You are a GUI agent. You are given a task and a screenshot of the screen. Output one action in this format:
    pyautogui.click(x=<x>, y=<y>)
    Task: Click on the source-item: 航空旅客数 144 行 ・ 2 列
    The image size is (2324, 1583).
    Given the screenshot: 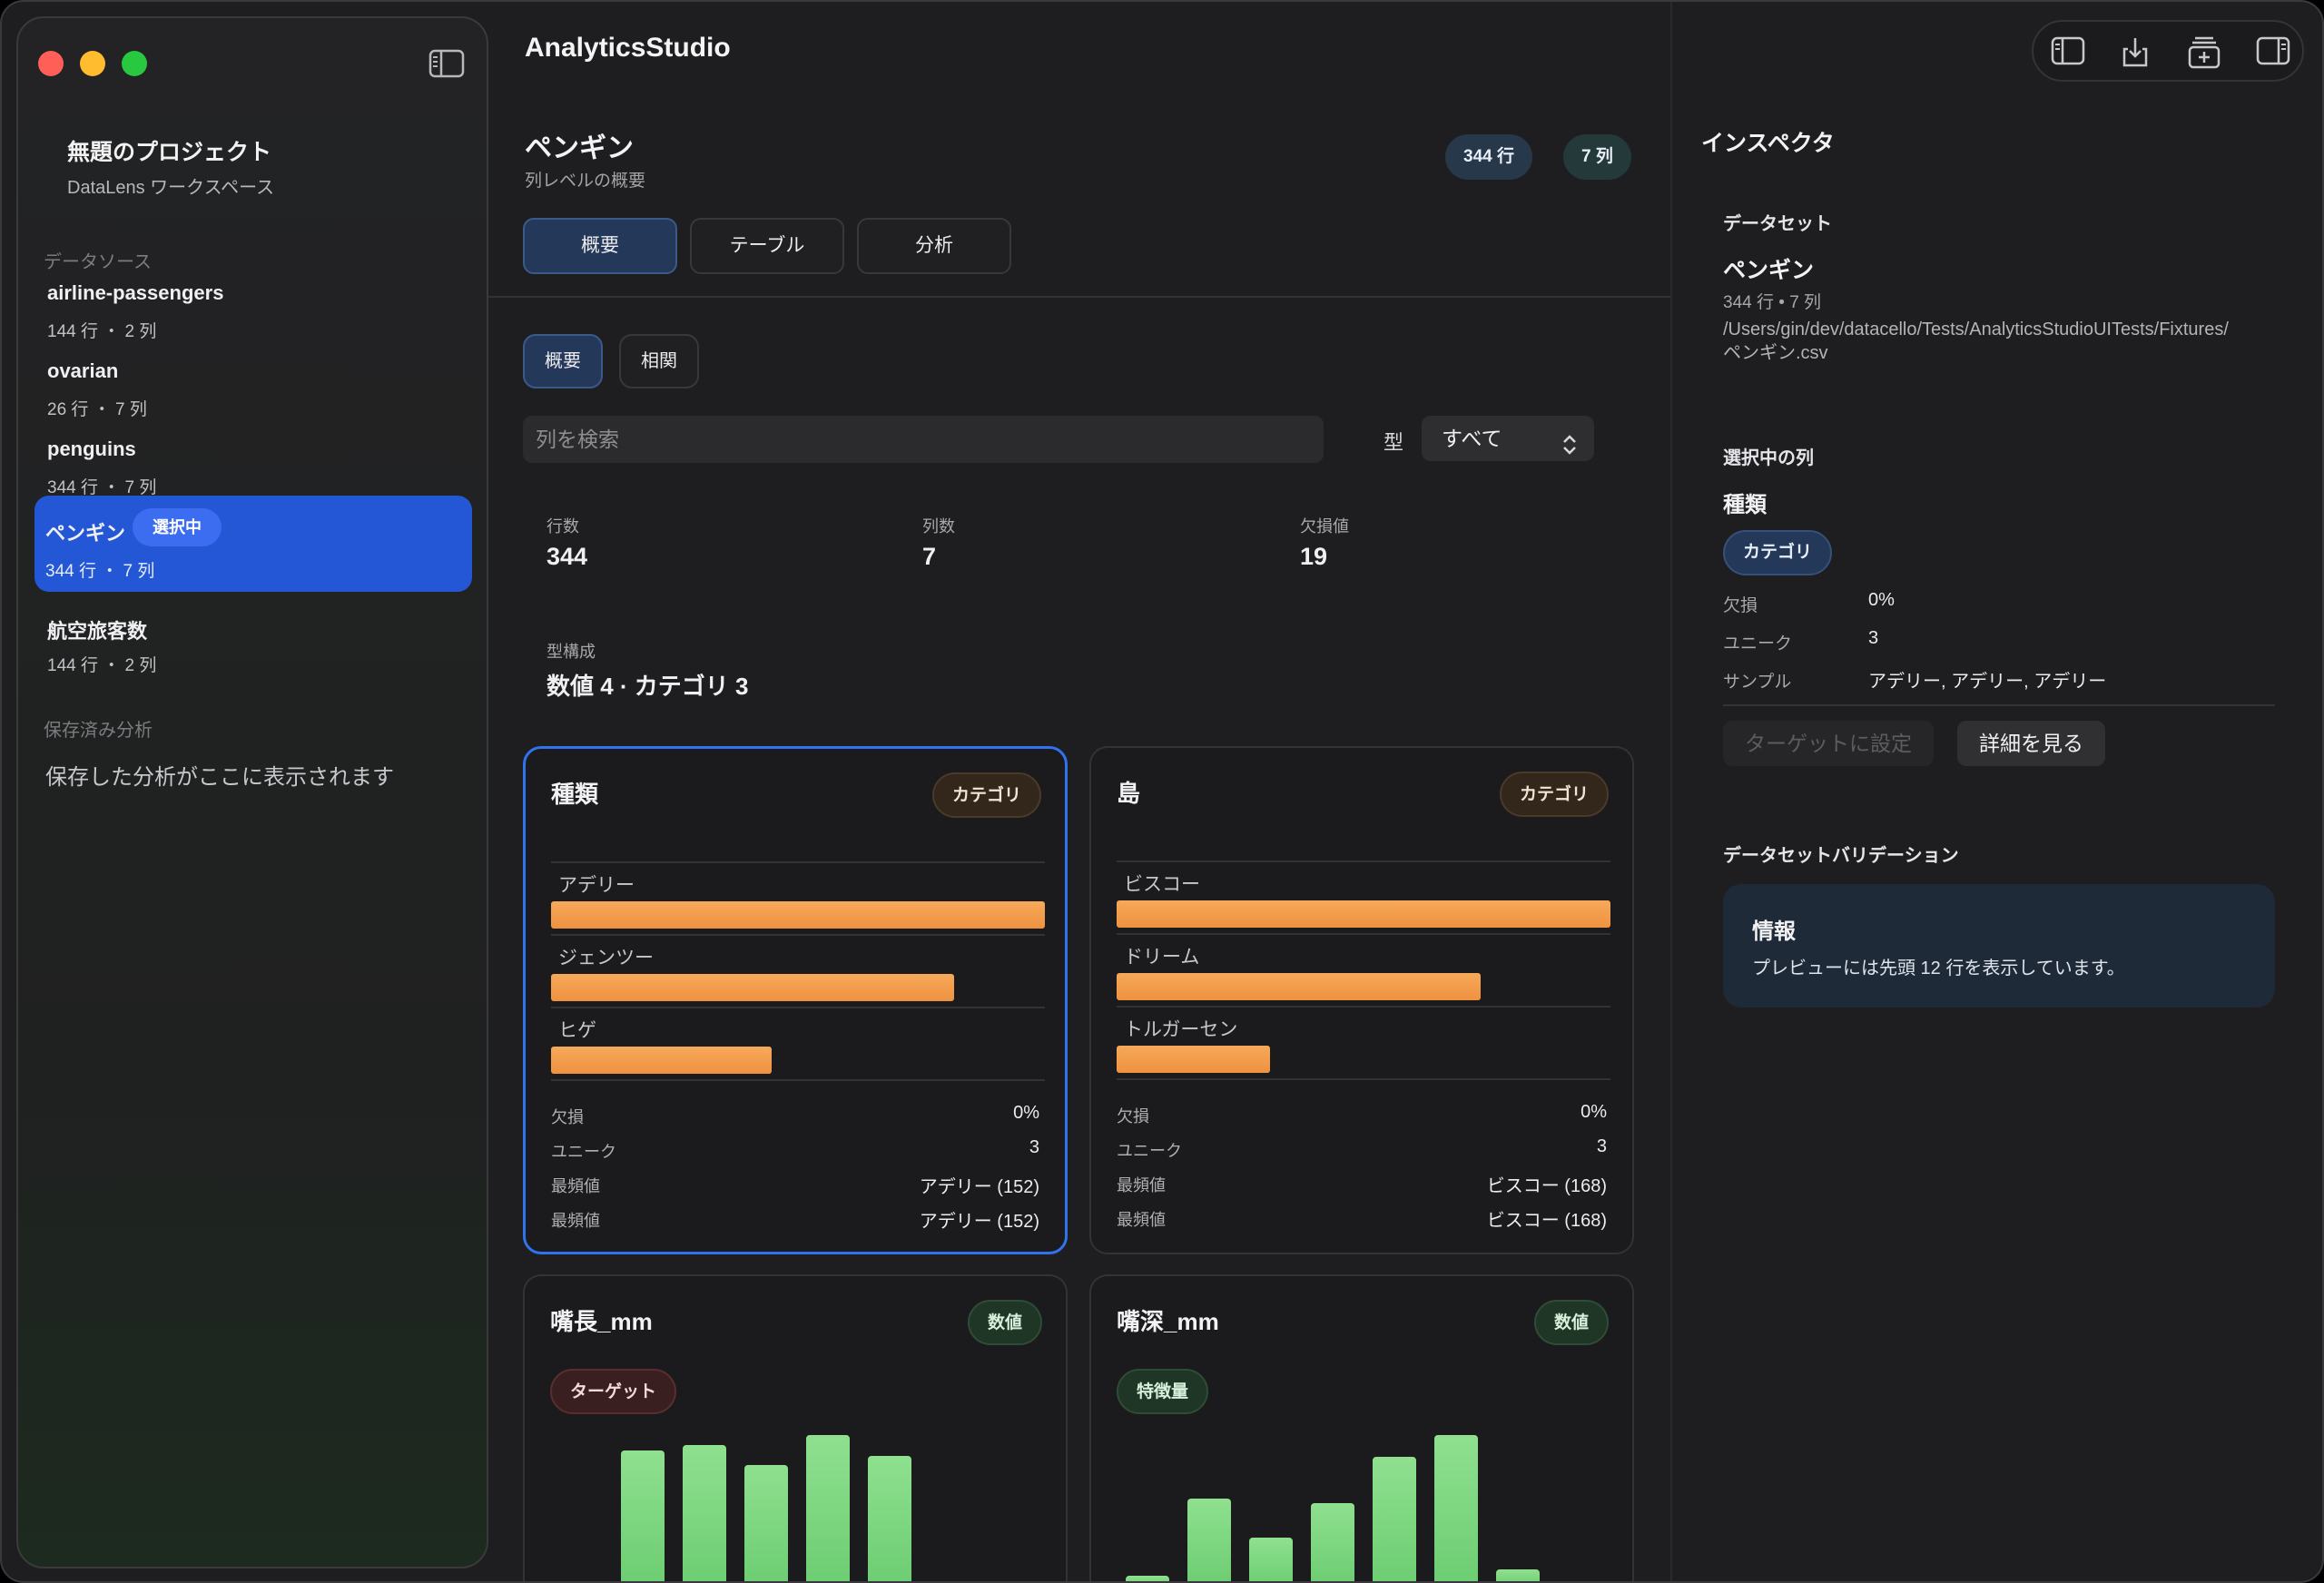 What is the action you would take?
    pyautogui.click(x=240, y=653)
    